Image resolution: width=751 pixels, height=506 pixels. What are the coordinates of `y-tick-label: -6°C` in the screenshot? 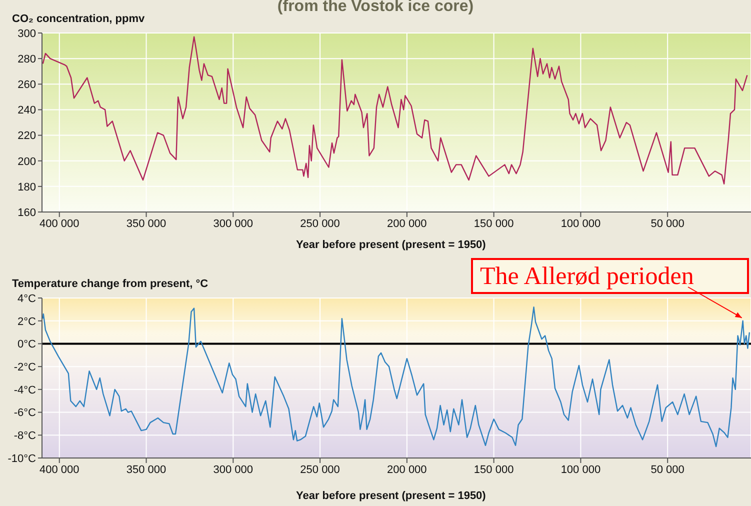 It's located at (25, 413).